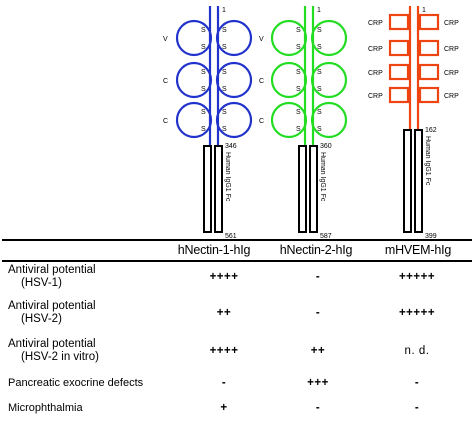  What do you see at coordinates (318, 313) in the screenshot?
I see `cell-hsv2-hnectin-2: -` at bounding box center [318, 313].